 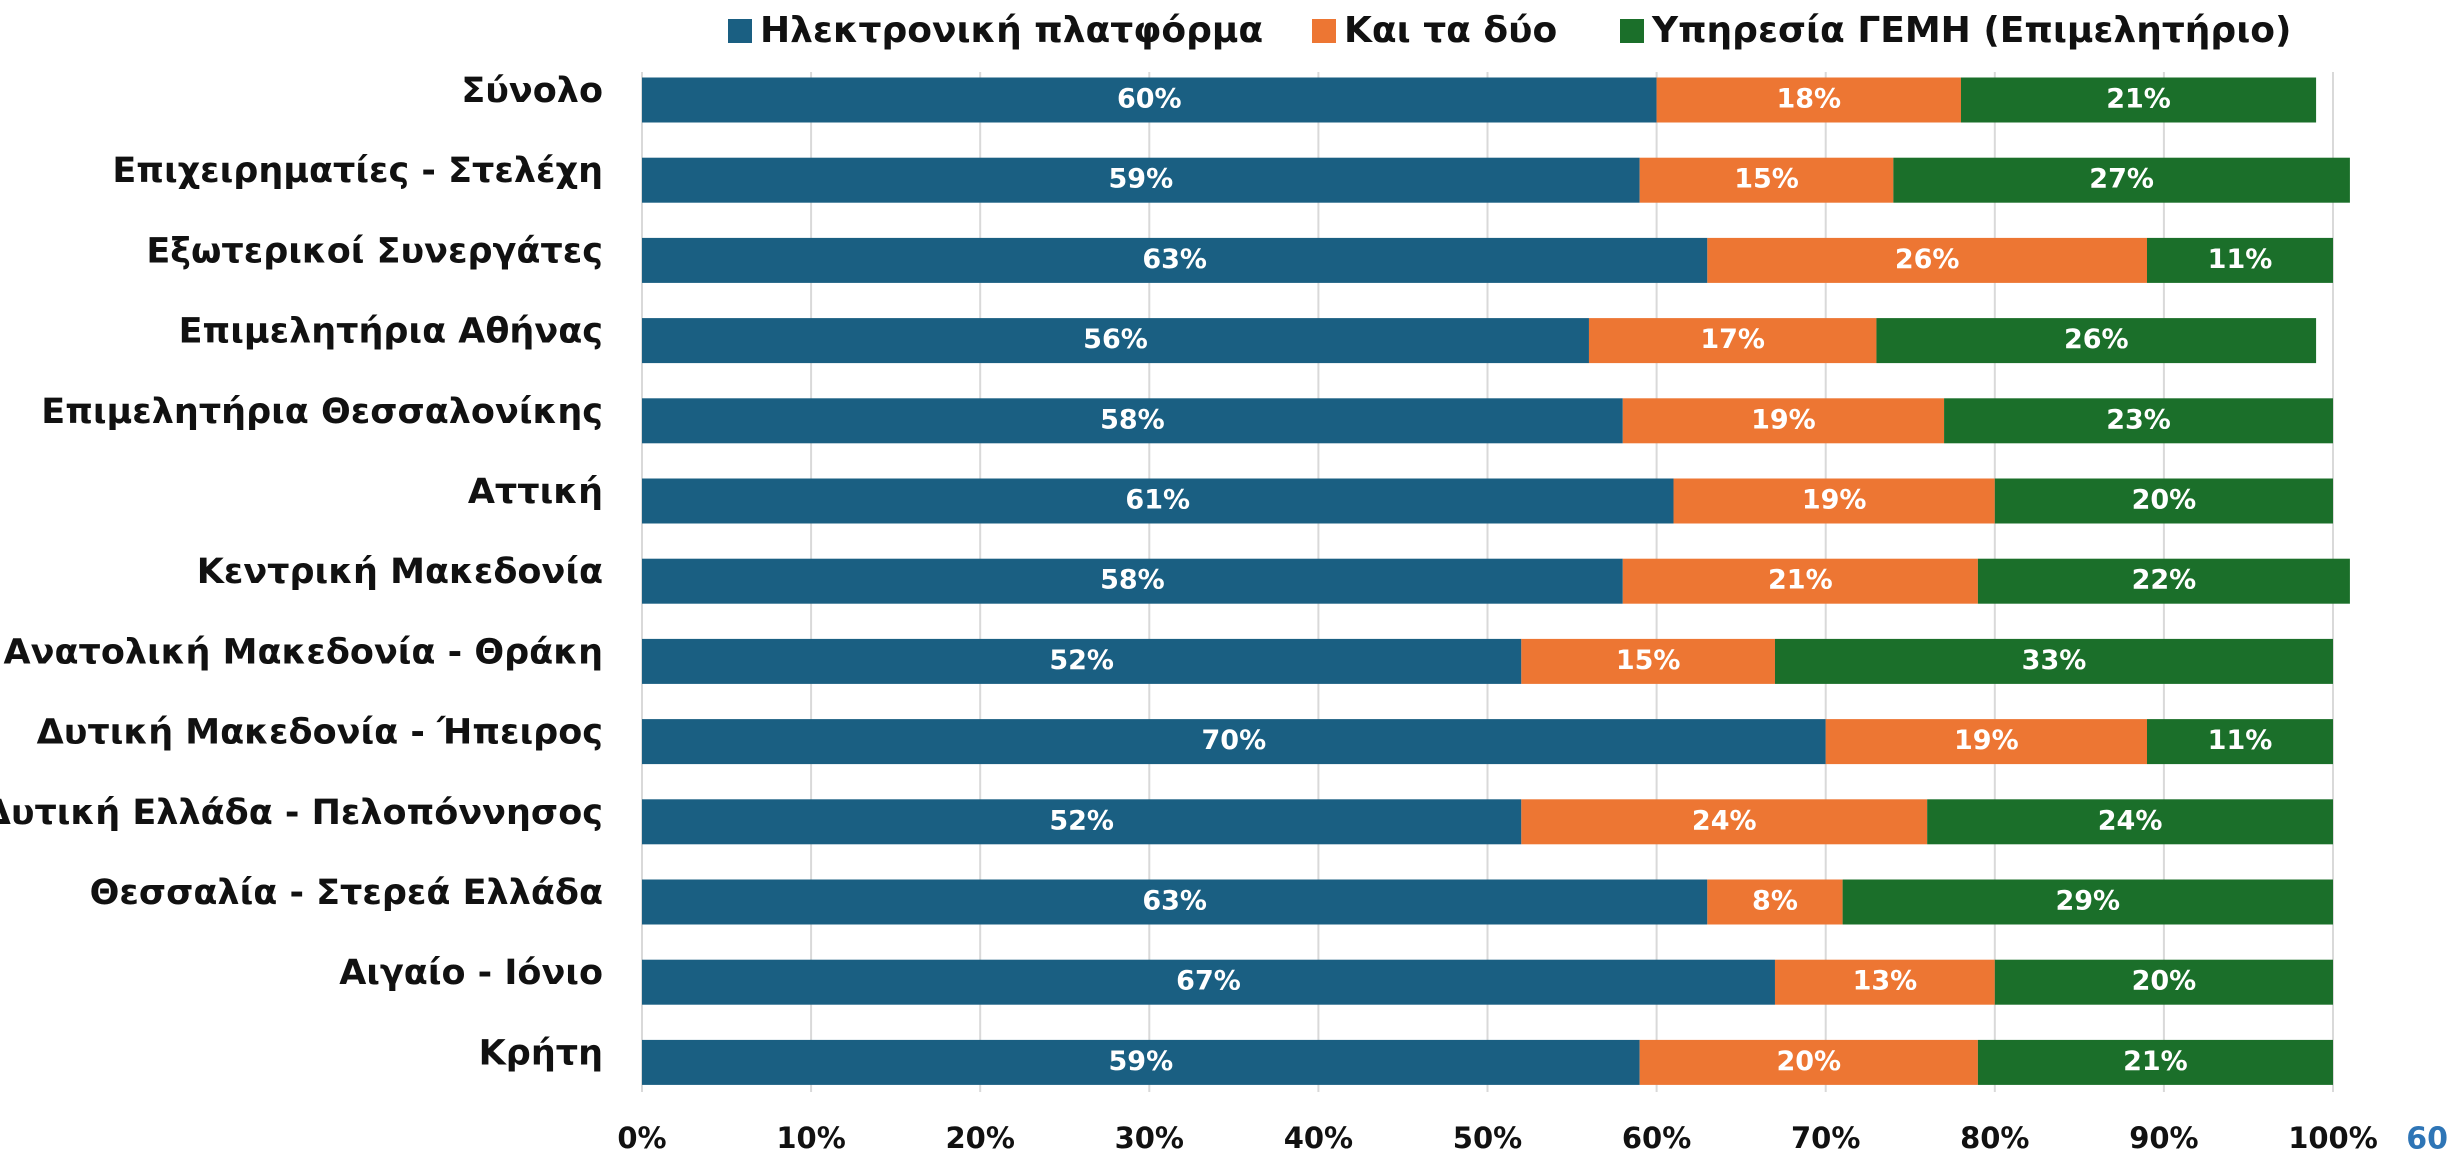 I want to click on data-label: 67%, so click(x=1208, y=981).